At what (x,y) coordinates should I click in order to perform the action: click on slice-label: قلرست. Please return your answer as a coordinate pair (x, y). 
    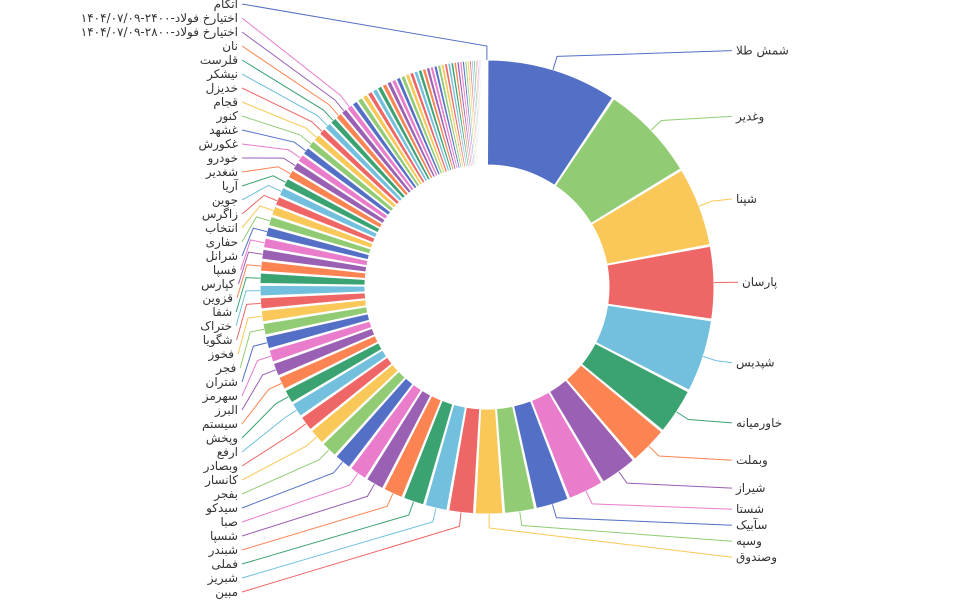
    Looking at the image, I should click on (219, 60).